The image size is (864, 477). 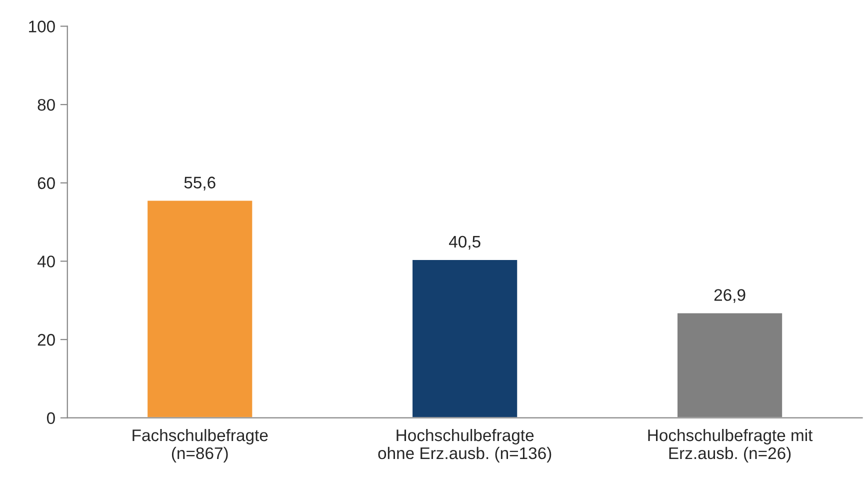 What do you see at coordinates (464, 243) in the screenshot?
I see `data-label: 40,5` at bounding box center [464, 243].